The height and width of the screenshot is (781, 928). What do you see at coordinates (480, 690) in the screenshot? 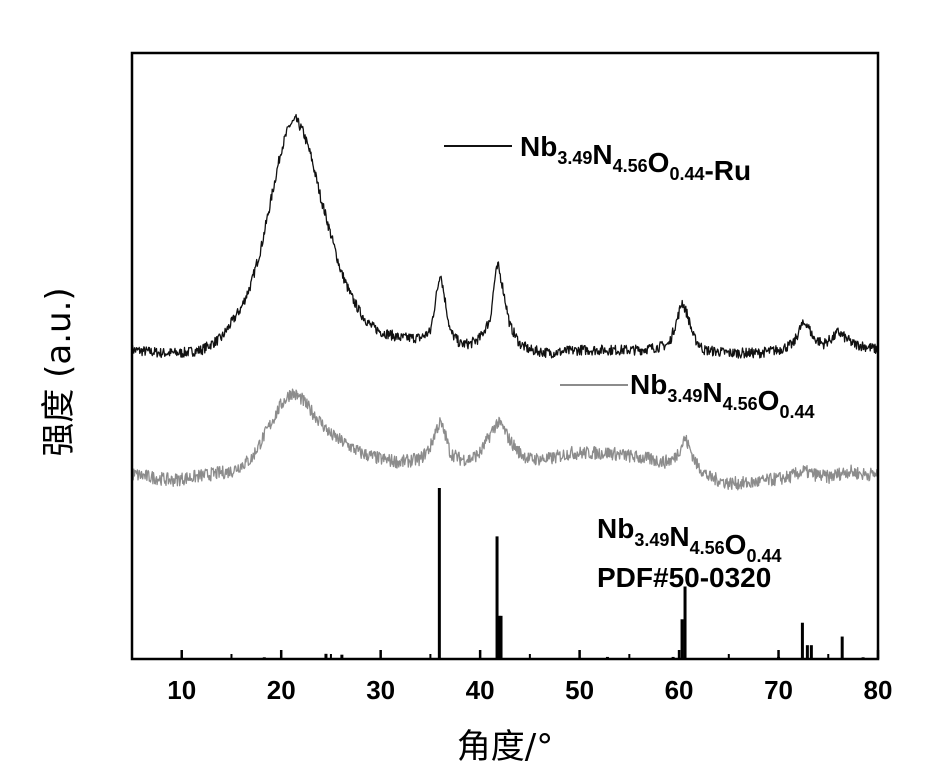
I see `x-tick-label: 40` at bounding box center [480, 690].